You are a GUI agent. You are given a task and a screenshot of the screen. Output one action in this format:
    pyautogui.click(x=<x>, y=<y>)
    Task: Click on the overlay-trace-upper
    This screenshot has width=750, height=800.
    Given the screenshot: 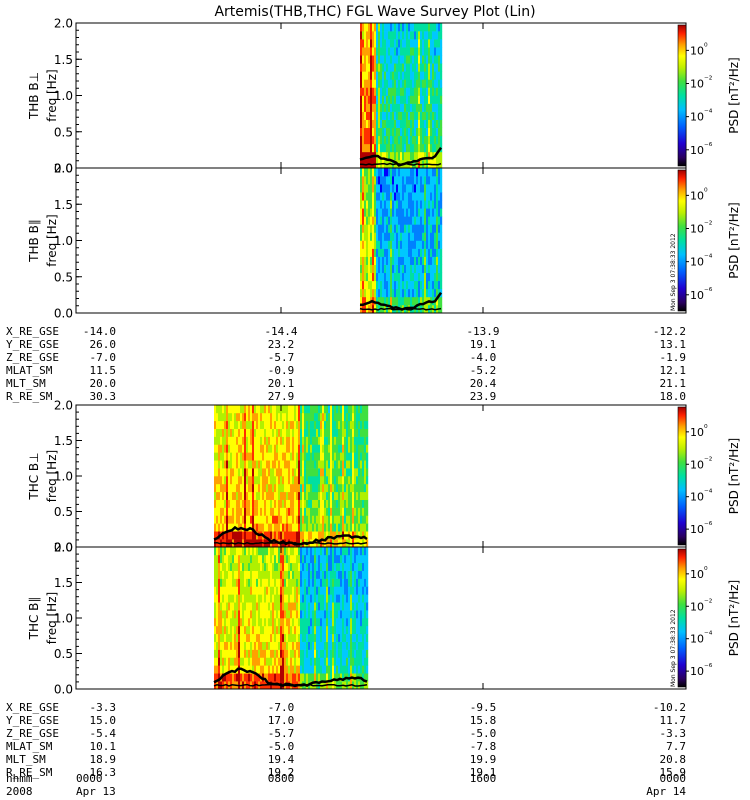 What is the action you would take?
    pyautogui.click(x=290, y=677)
    